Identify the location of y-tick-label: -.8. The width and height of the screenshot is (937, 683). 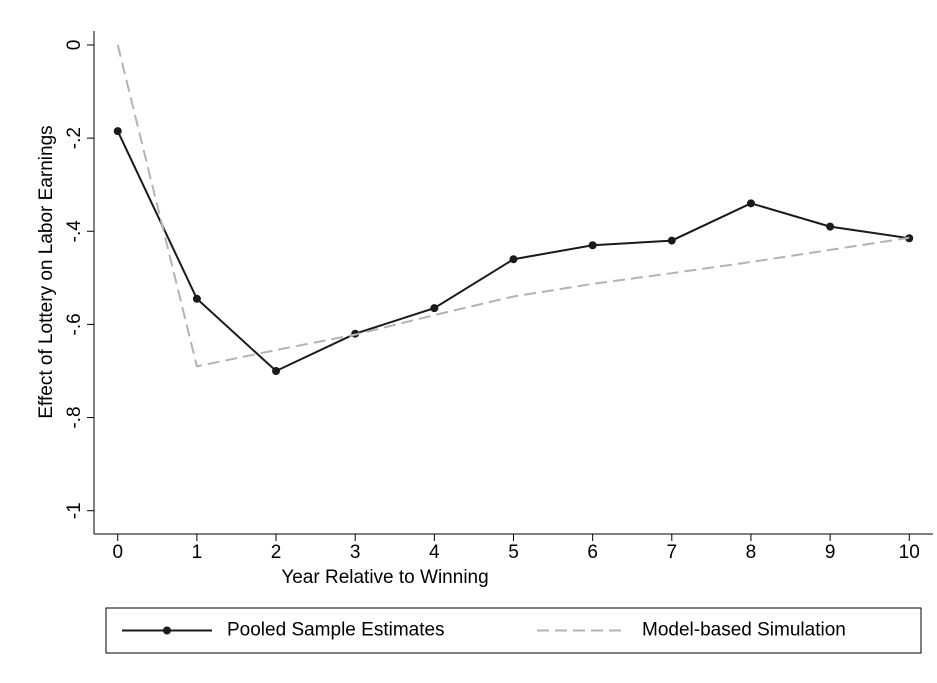
(74, 417).